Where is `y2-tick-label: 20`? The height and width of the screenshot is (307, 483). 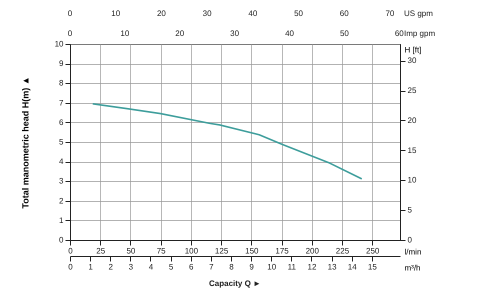
y2-tick-label: 20 is located at coordinates (412, 120).